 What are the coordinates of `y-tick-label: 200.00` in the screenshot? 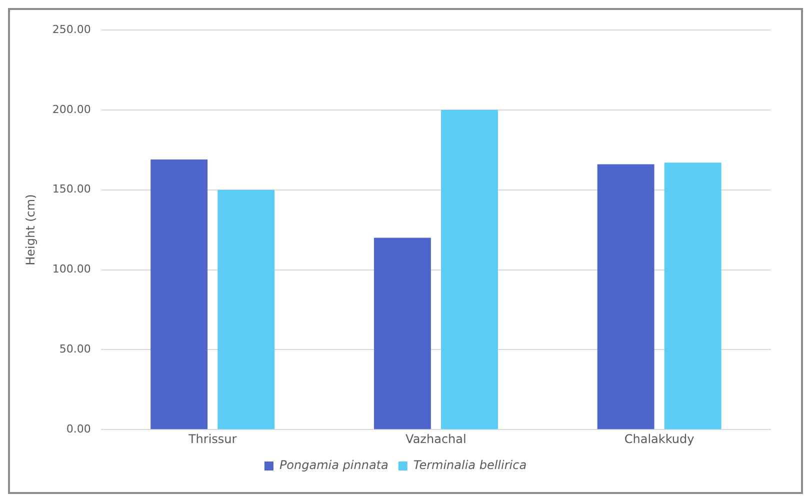 It's located at (71, 109).